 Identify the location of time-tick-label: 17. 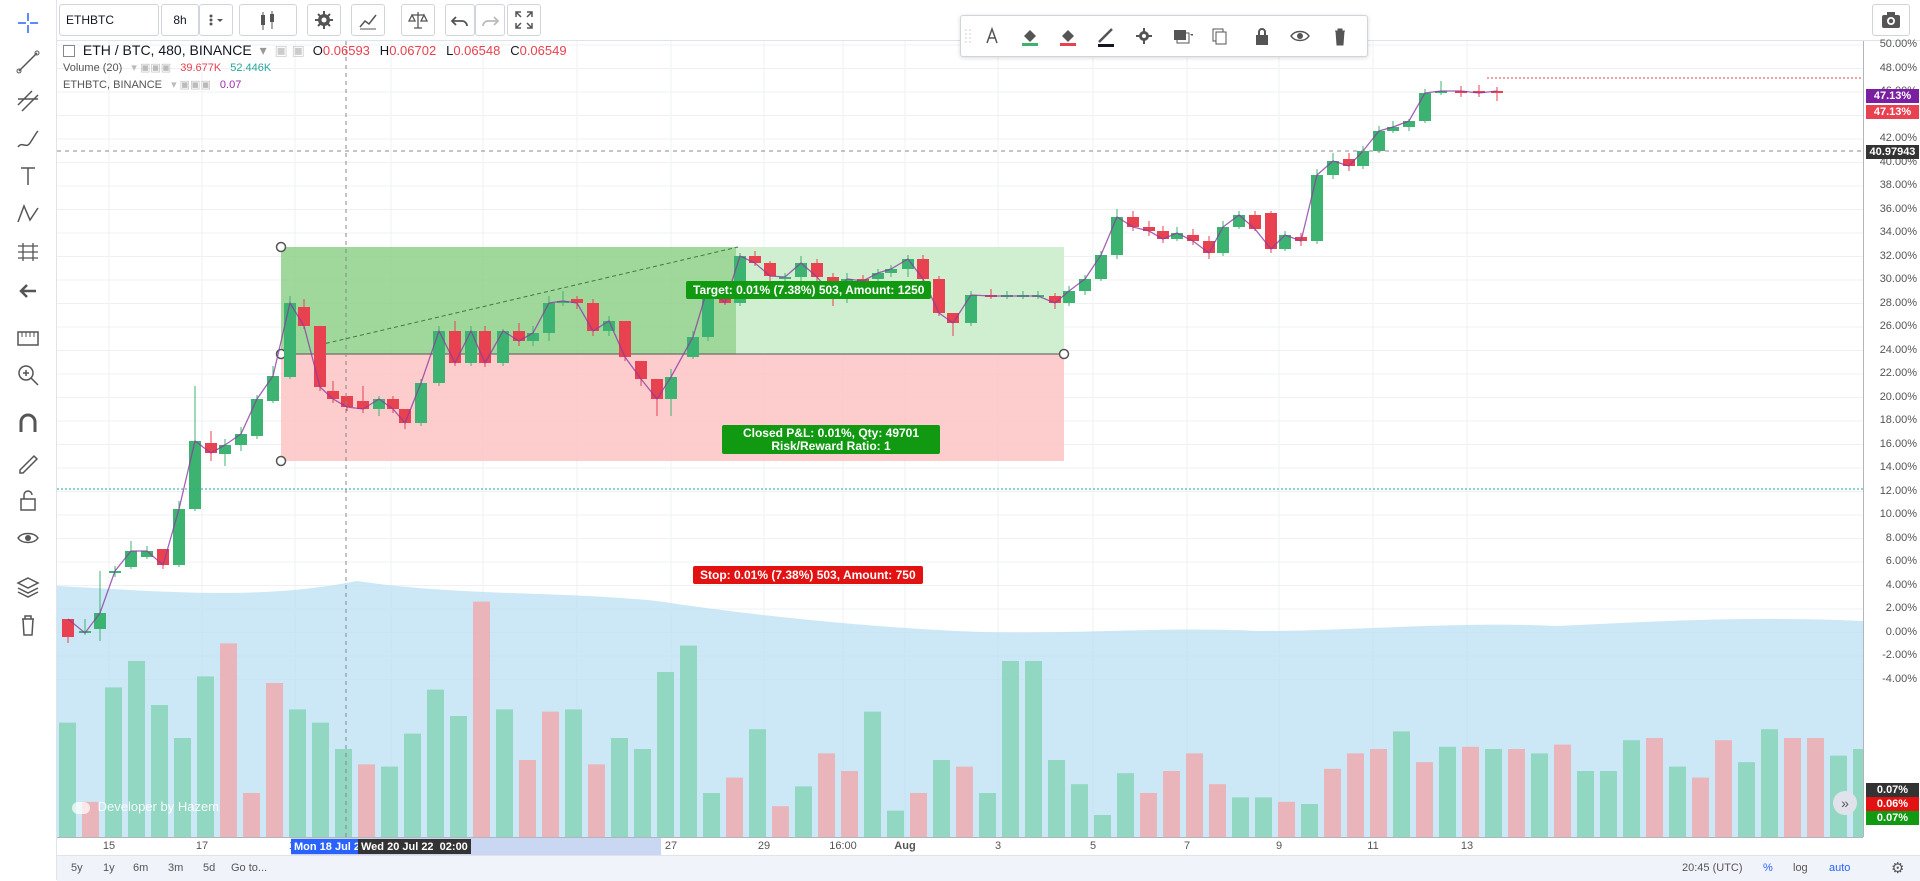
(202, 846).